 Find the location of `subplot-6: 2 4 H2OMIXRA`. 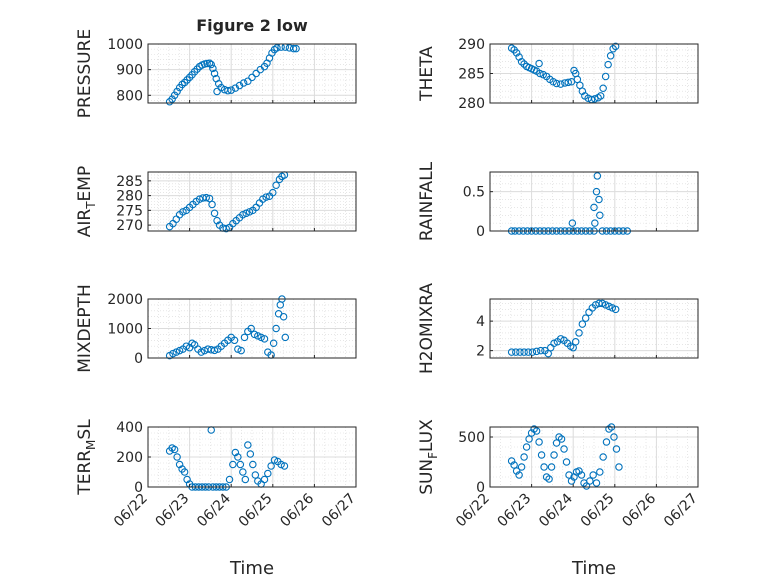

subplot-6: 2 4 H2OMIXRA is located at coordinates (558, 328).